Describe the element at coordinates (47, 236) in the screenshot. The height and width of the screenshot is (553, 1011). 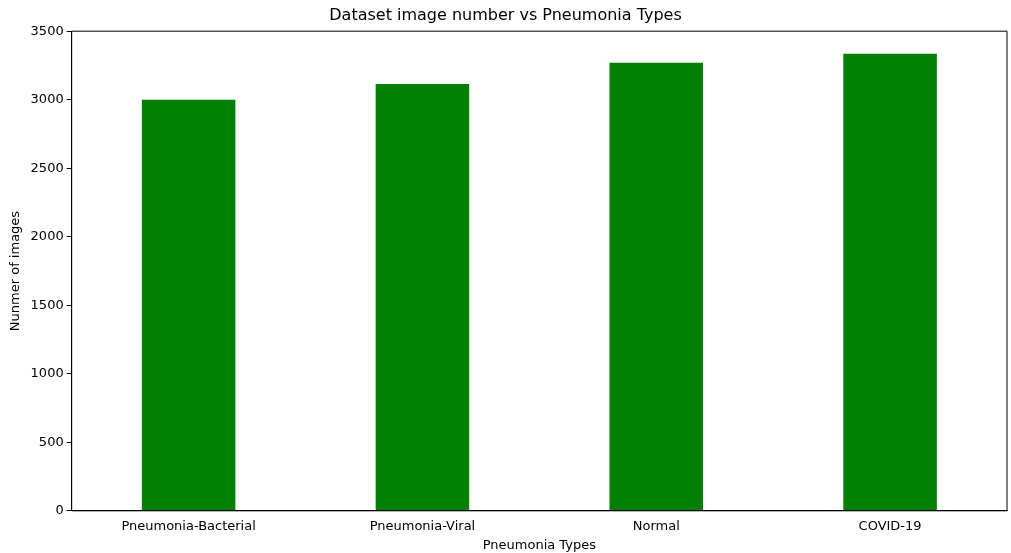
I see `y-tick-label: 2000` at that location.